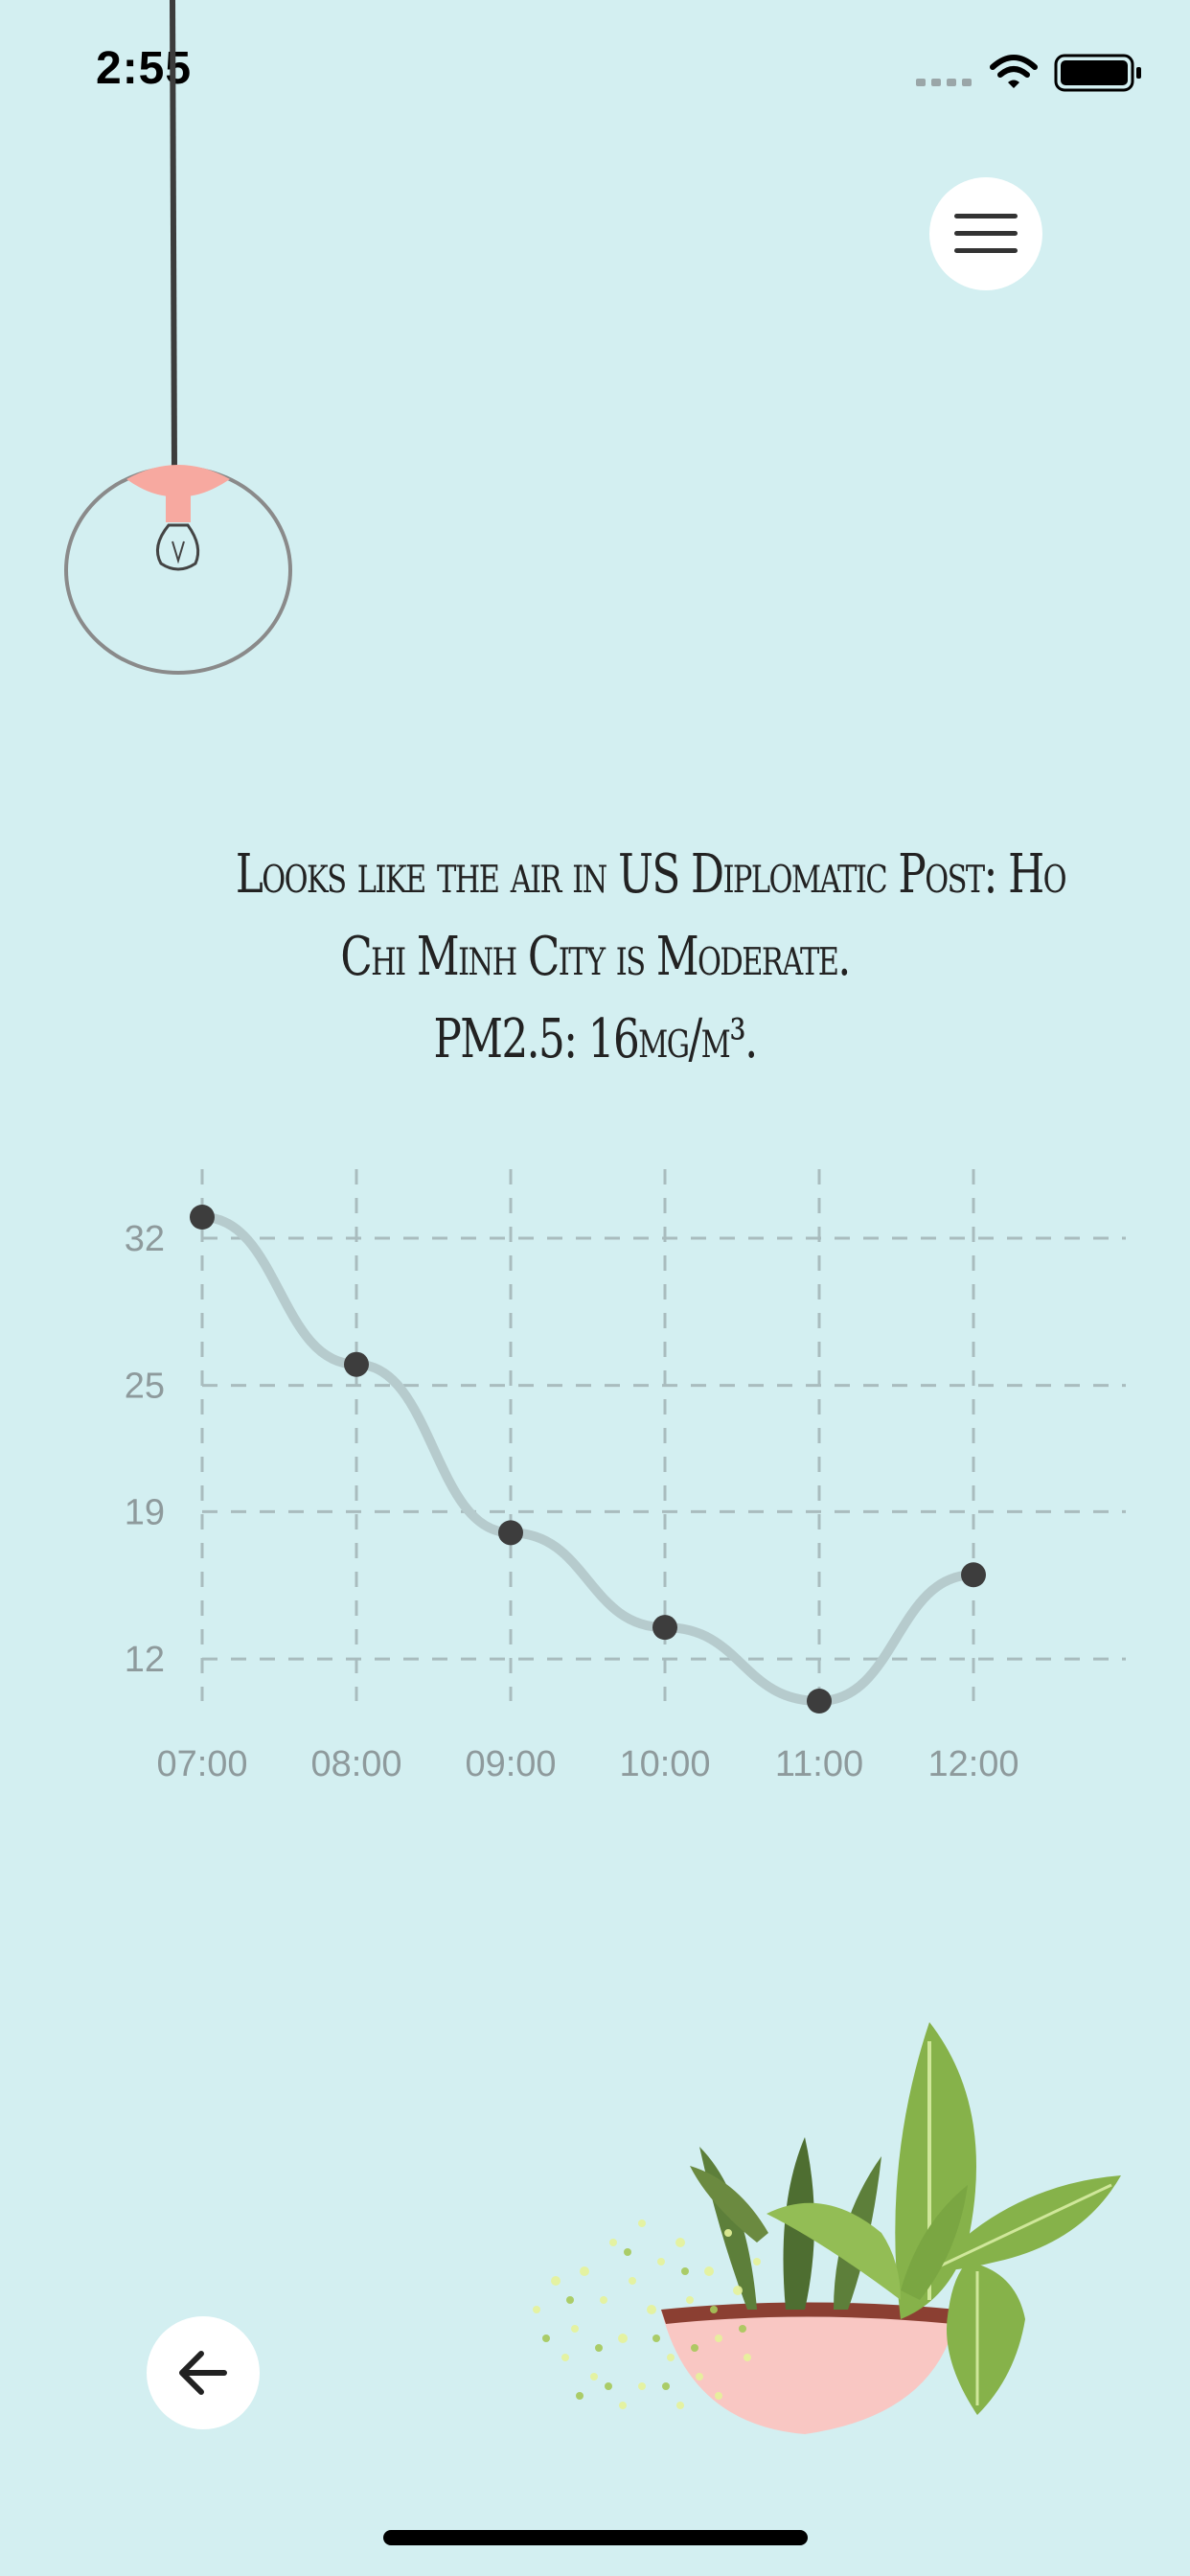 Image resolution: width=1190 pixels, height=2576 pixels. I want to click on back-button, so click(203, 2372).